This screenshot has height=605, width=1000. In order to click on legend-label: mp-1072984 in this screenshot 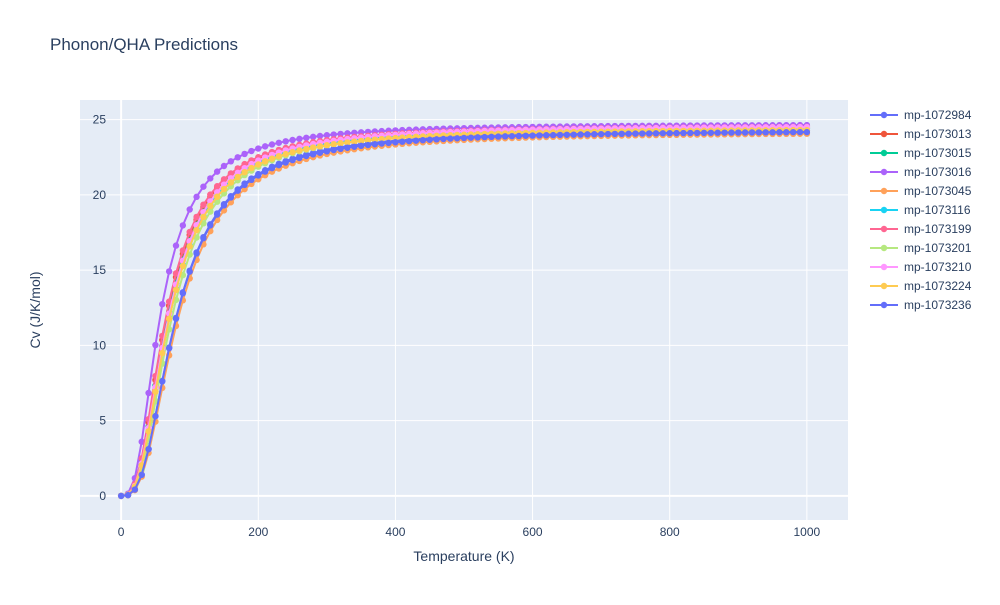, I will do `click(938, 115)`.